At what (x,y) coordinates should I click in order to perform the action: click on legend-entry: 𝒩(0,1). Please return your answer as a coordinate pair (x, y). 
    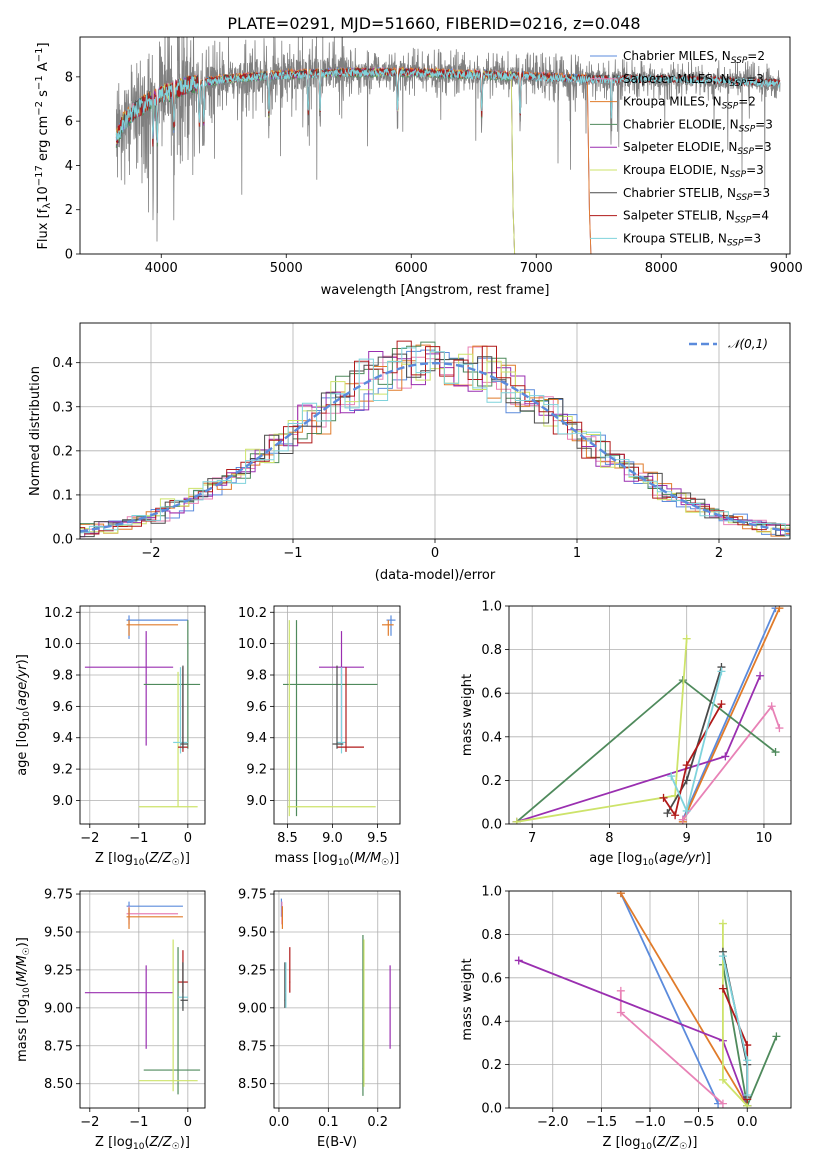
    Looking at the image, I should click on (748, 344).